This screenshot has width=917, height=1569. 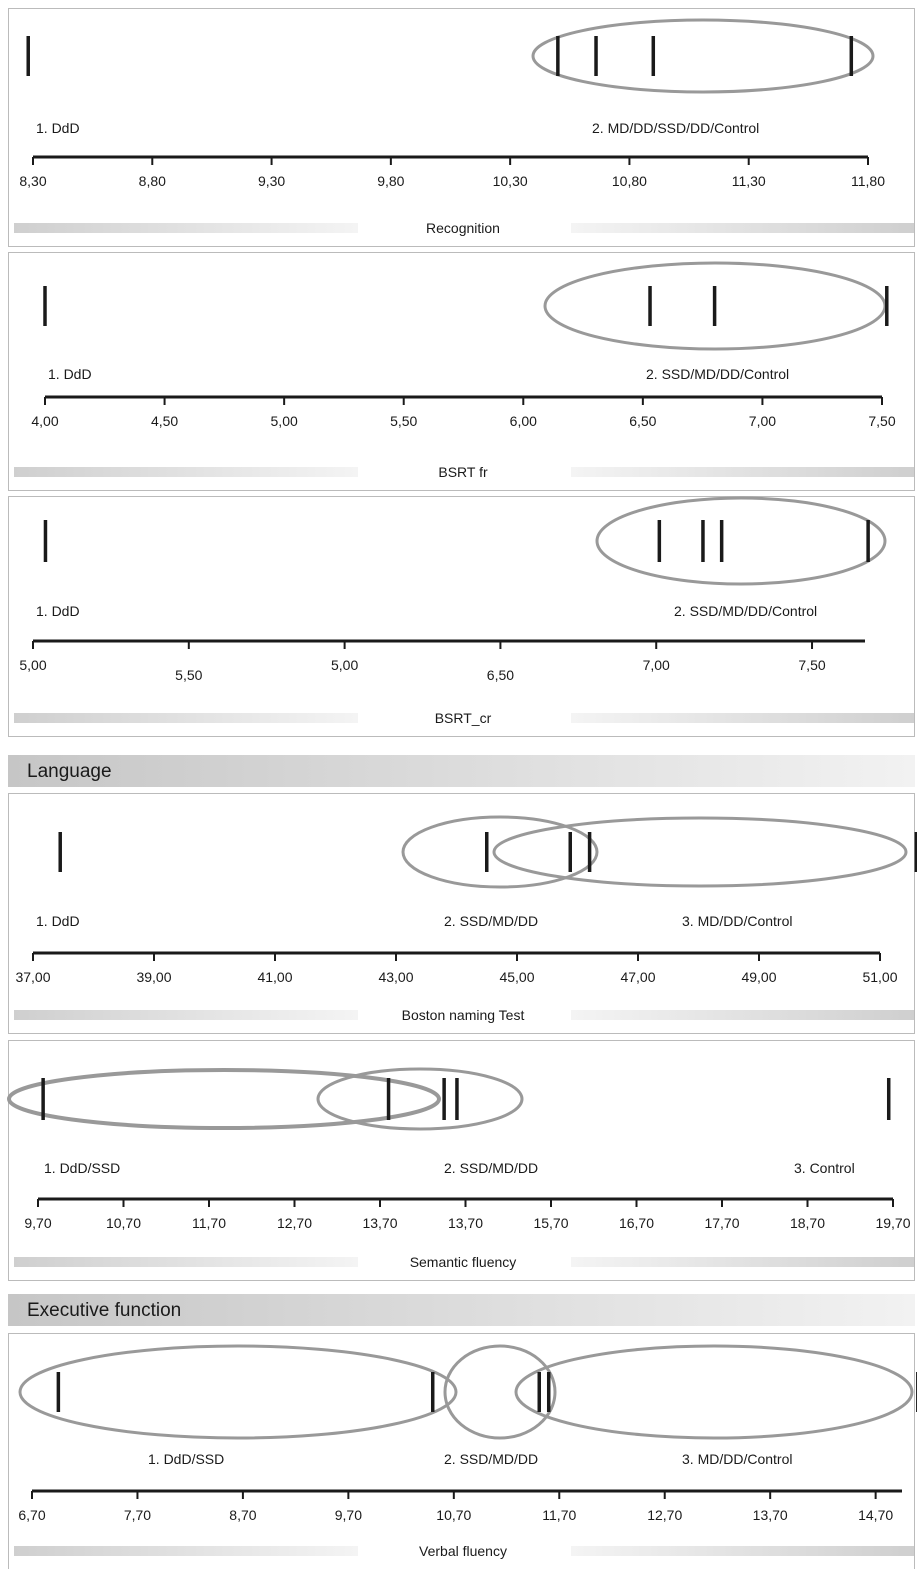 What do you see at coordinates (395, 977) in the screenshot?
I see `x-tick-label: 43,00` at bounding box center [395, 977].